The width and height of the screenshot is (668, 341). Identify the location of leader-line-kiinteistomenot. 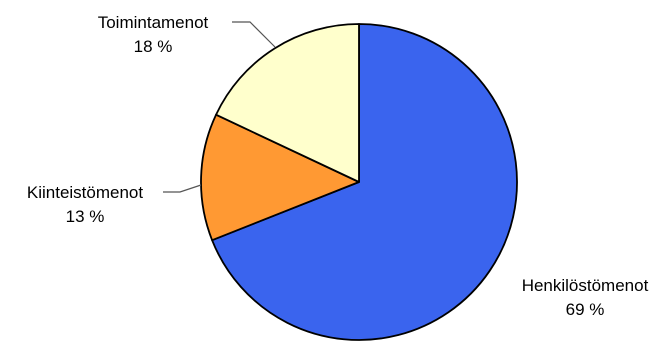
(182, 188).